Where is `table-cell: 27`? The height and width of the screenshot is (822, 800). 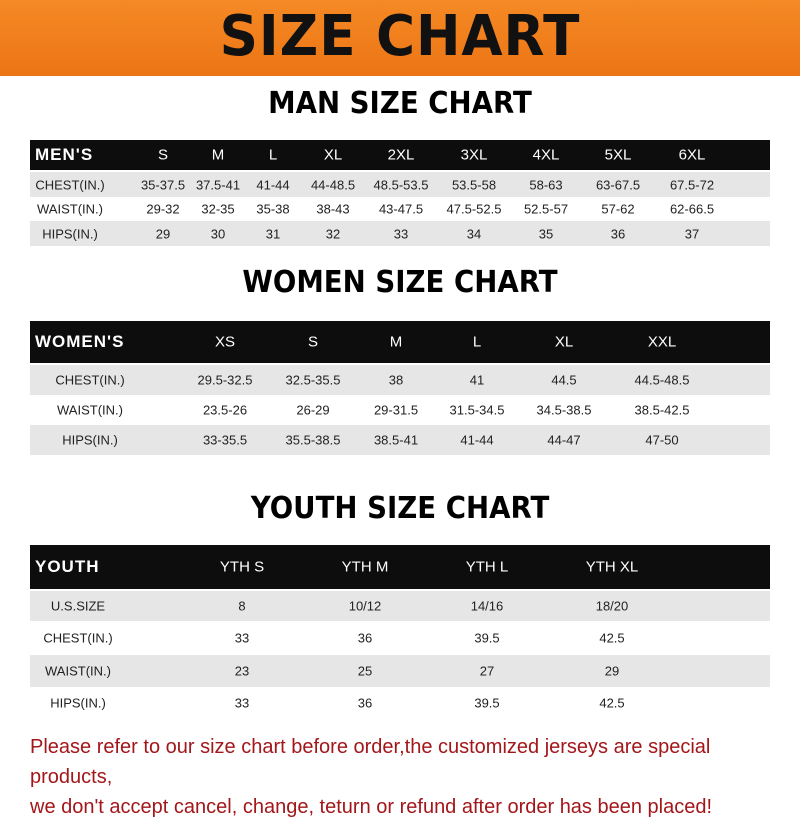
table-cell: 27 is located at coordinates (487, 671).